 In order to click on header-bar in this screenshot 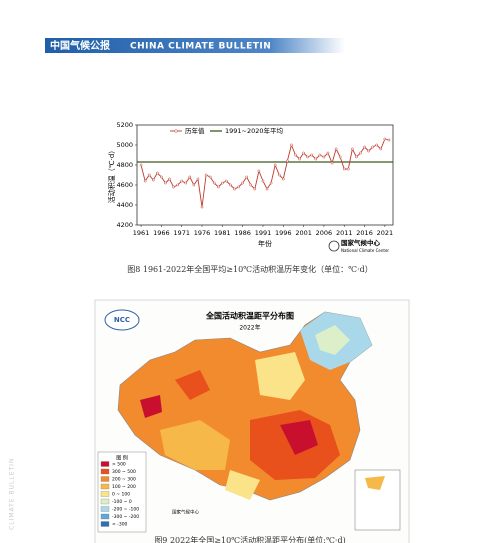, I will do `click(195, 45)`.